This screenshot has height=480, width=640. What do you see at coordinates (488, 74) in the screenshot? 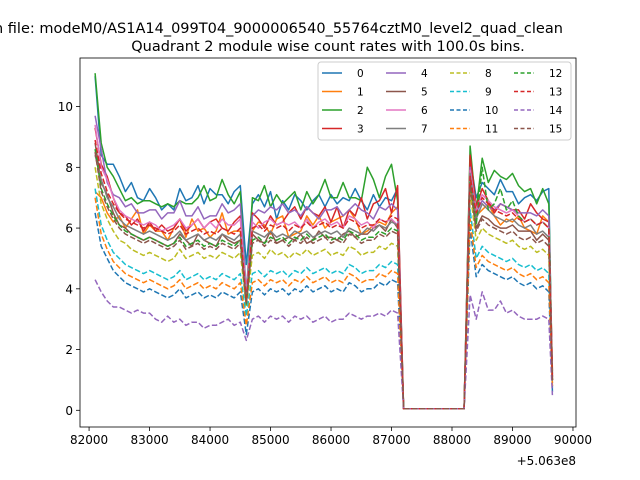
I see `legend-label-8: 8` at bounding box center [488, 74].